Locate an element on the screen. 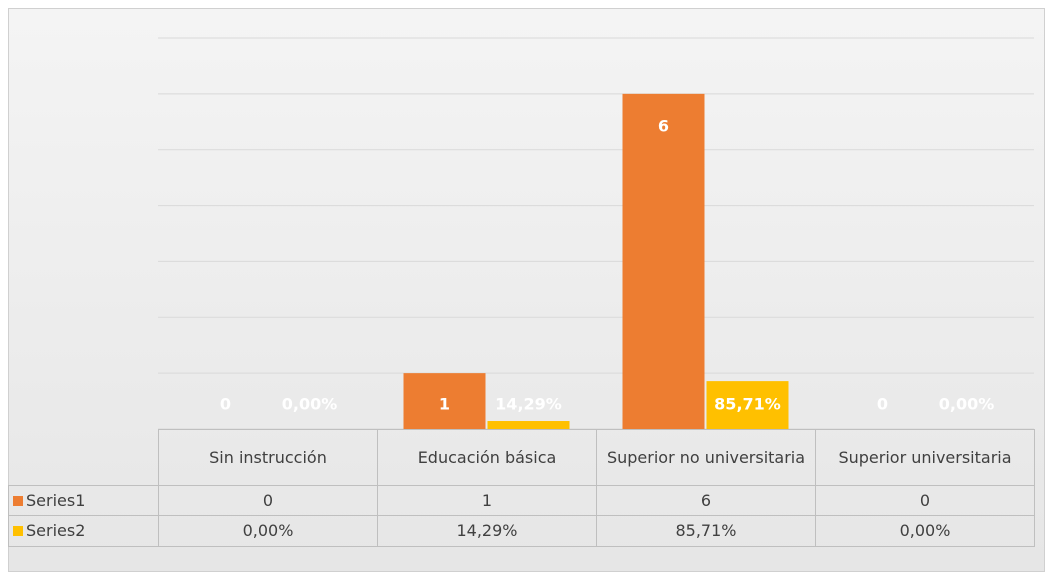 The height and width of the screenshot is (581, 1052). cell-text: Series2 is located at coordinates (56, 530).